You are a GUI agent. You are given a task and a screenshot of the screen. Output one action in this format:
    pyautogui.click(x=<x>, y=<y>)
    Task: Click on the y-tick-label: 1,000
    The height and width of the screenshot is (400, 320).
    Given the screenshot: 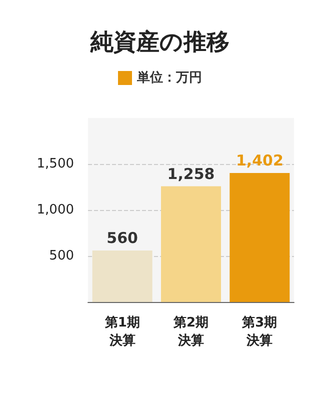 What is the action you would take?
    pyautogui.click(x=55, y=210)
    